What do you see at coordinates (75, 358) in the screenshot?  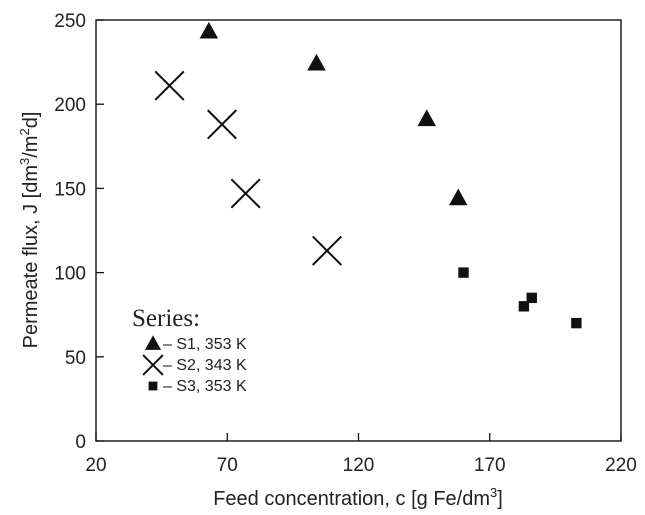 I see `y-tick-label: 50` at bounding box center [75, 358].